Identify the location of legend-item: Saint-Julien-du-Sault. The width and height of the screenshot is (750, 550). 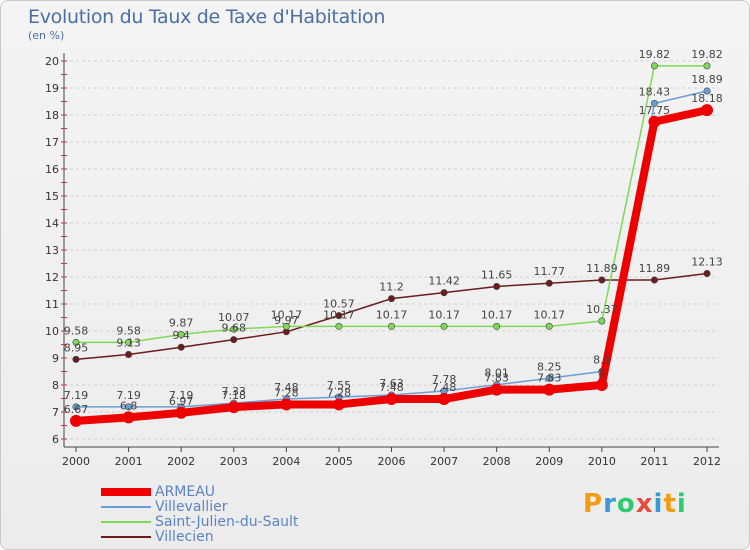
(200, 521).